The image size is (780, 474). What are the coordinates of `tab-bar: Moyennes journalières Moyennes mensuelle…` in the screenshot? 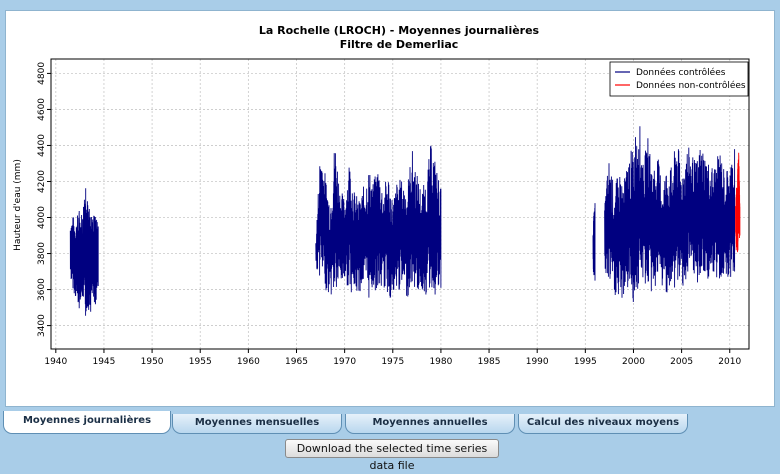 It's located at (390, 423).